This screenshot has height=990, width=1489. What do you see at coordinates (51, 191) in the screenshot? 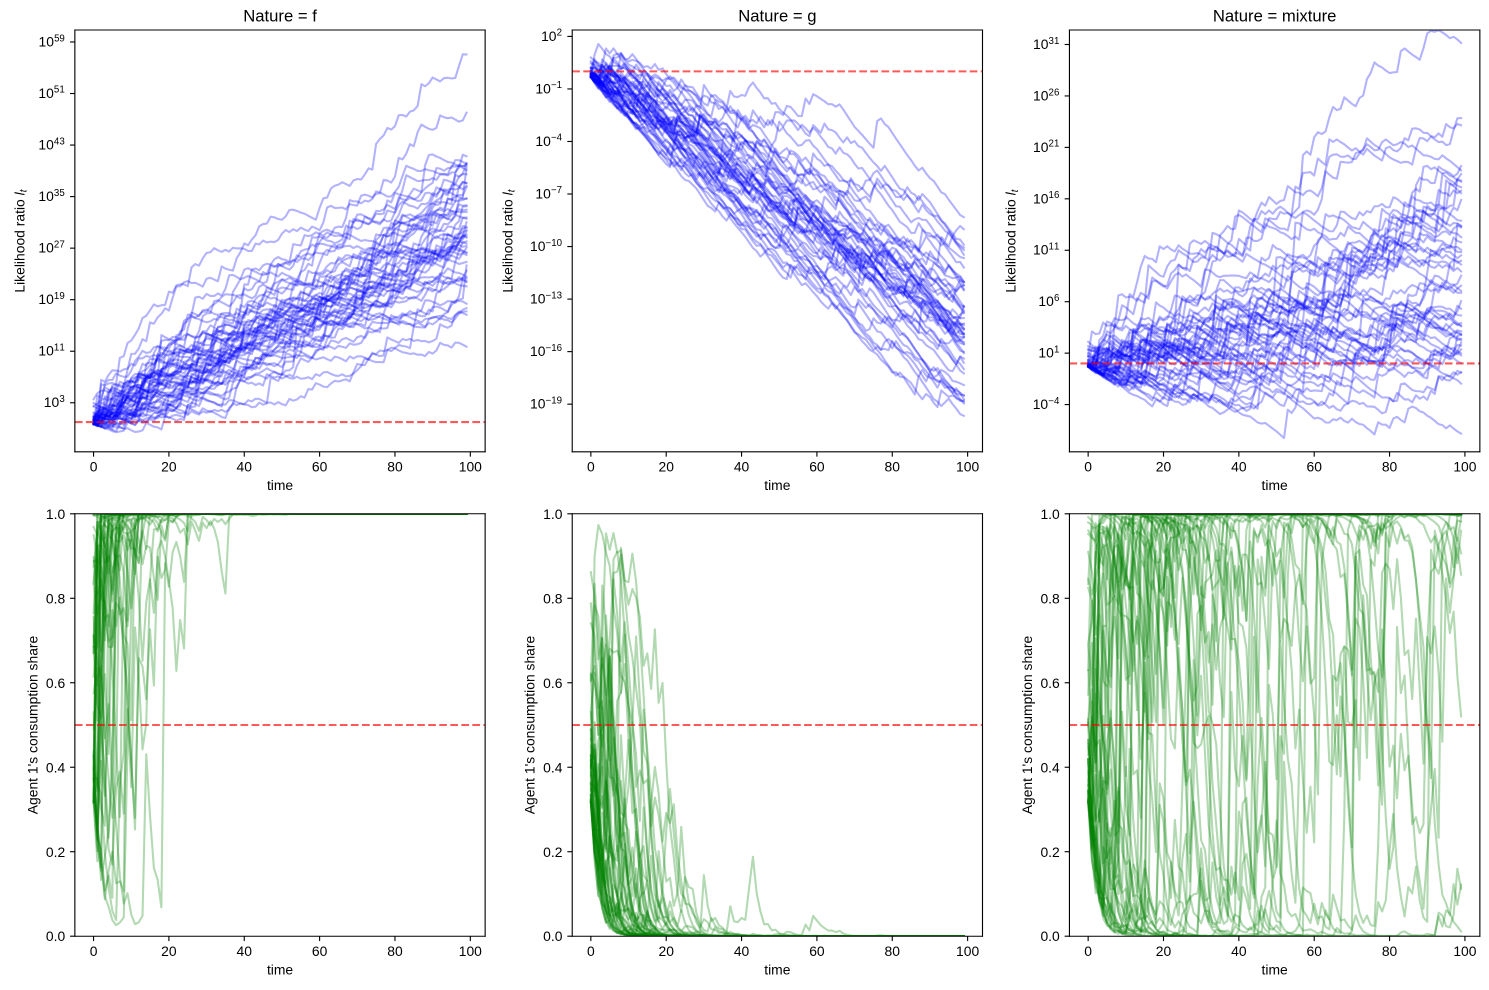
I see `svg-text:1 0 3: 1 0 3 5` at bounding box center [51, 191].